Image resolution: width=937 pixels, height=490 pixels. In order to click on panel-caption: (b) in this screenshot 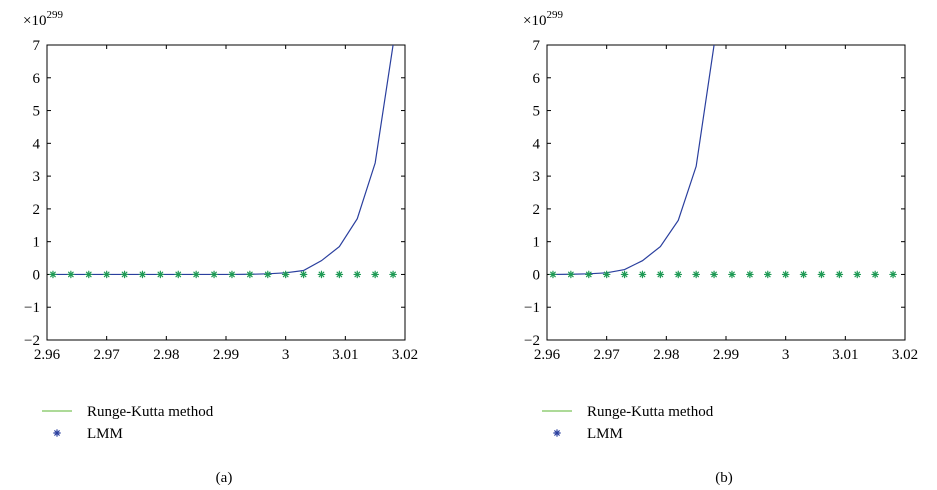, I will do `click(724, 478)`.